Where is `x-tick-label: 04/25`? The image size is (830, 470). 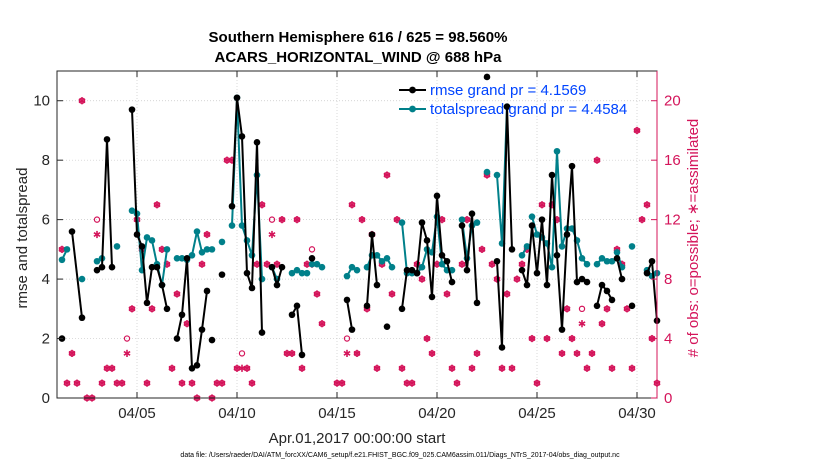
x-tick-label: 04/25 is located at coordinates (537, 413).